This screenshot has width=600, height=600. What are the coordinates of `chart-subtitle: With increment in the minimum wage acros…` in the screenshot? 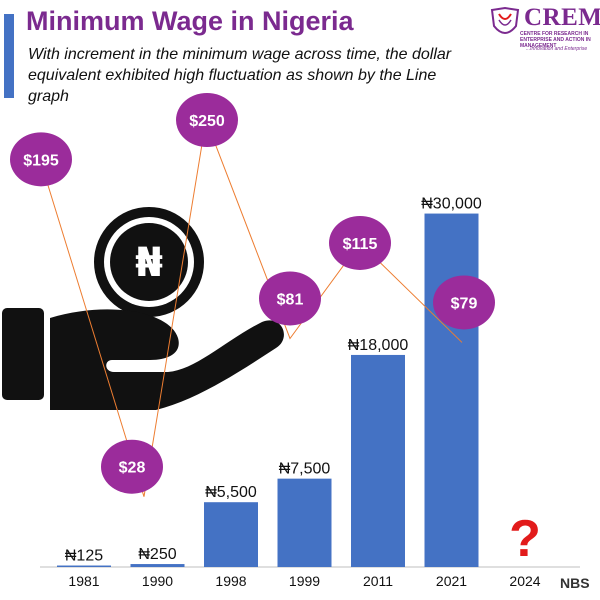 It's located at (240, 75).